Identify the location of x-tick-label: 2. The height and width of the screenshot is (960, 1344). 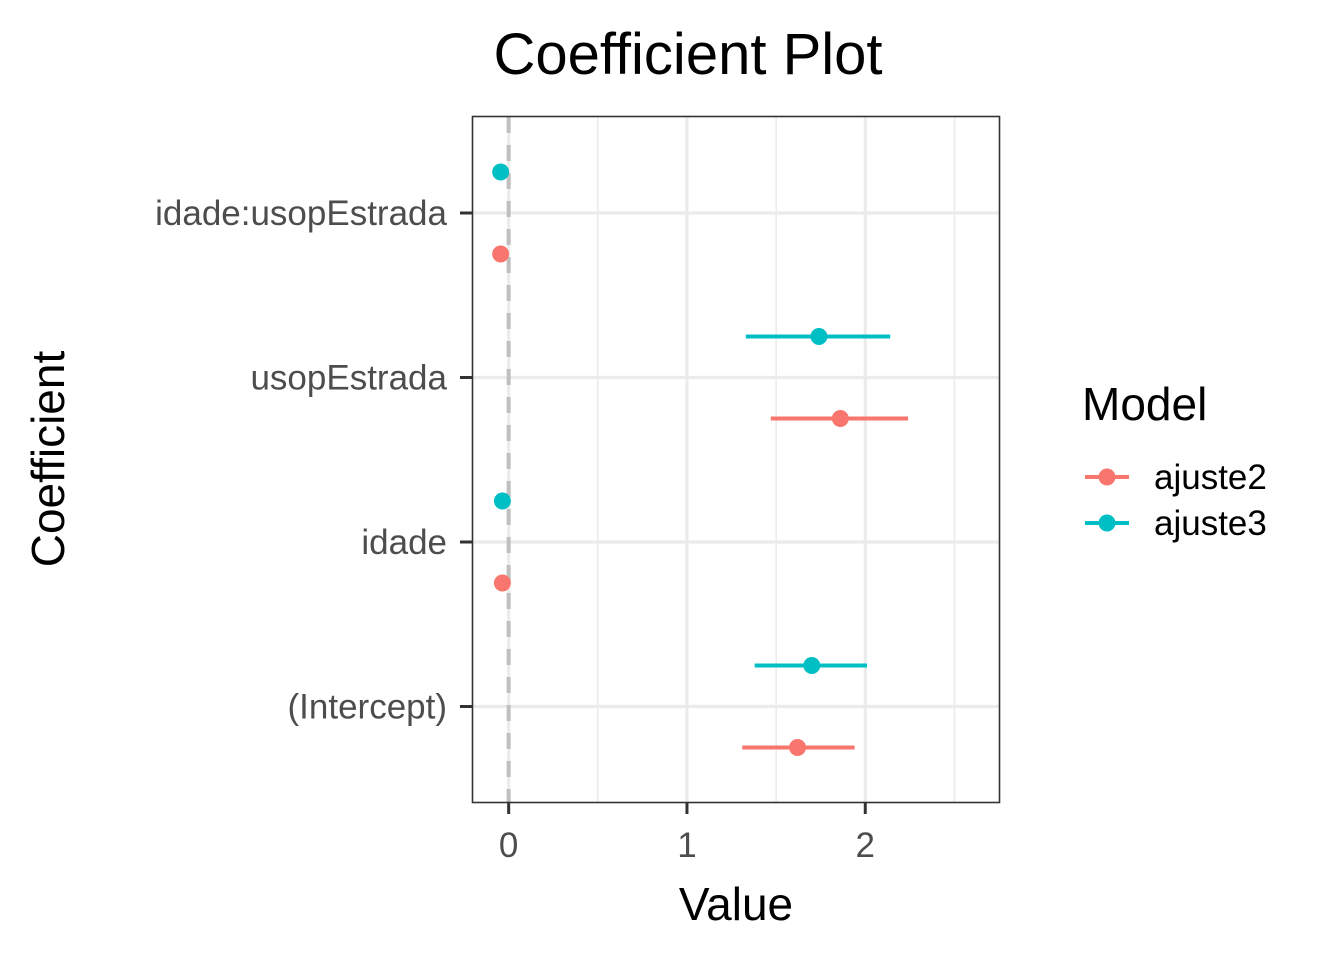
(865, 845).